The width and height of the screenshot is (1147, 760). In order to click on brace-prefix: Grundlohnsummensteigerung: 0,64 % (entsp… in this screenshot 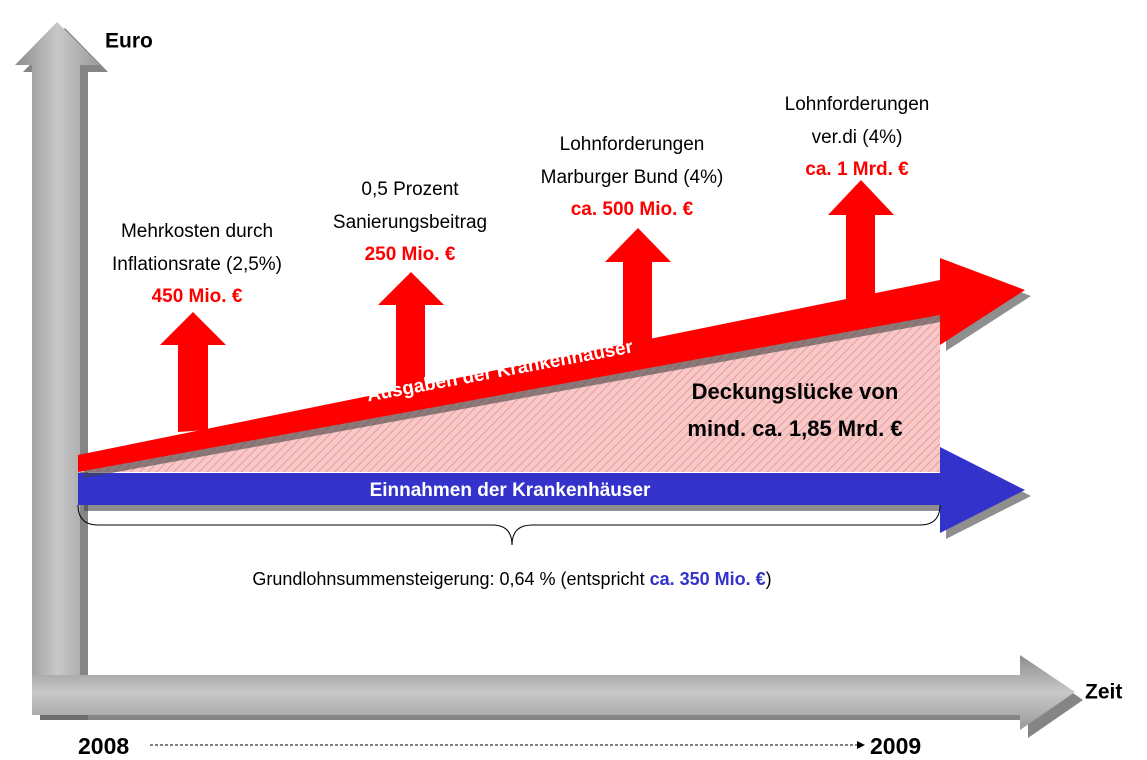, I will do `click(450, 579)`.